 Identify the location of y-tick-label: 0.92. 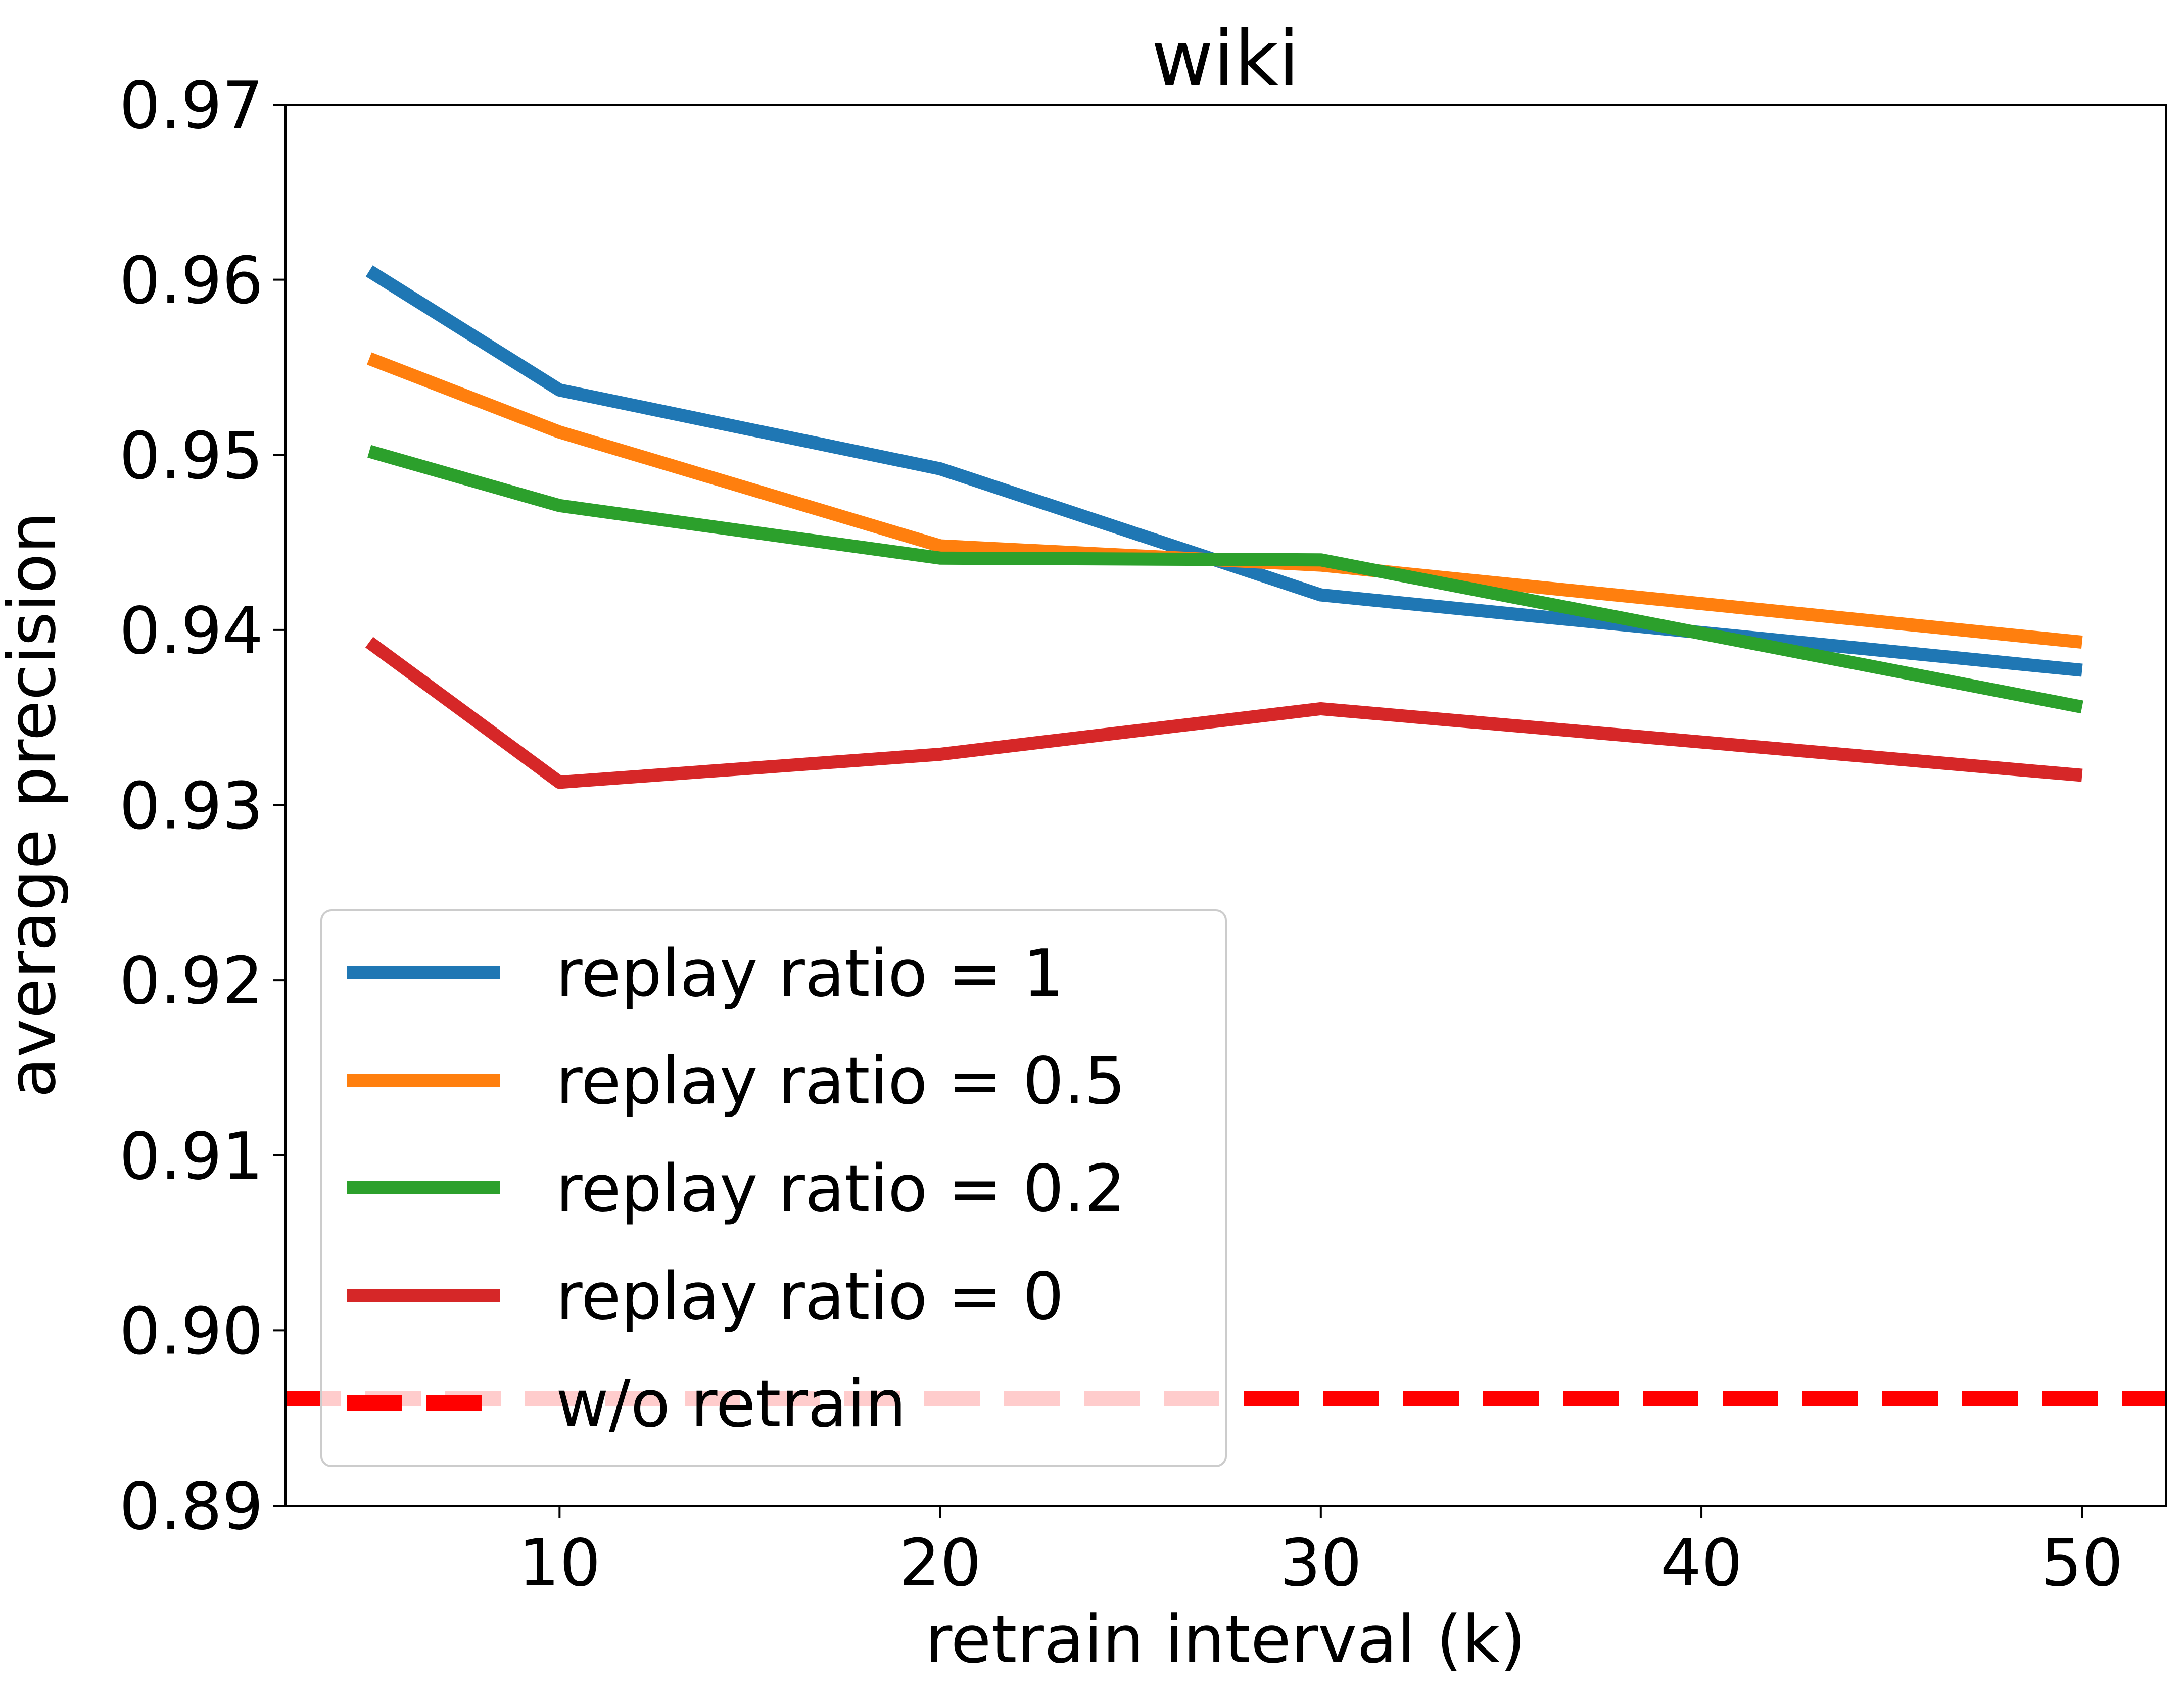
(191, 982).